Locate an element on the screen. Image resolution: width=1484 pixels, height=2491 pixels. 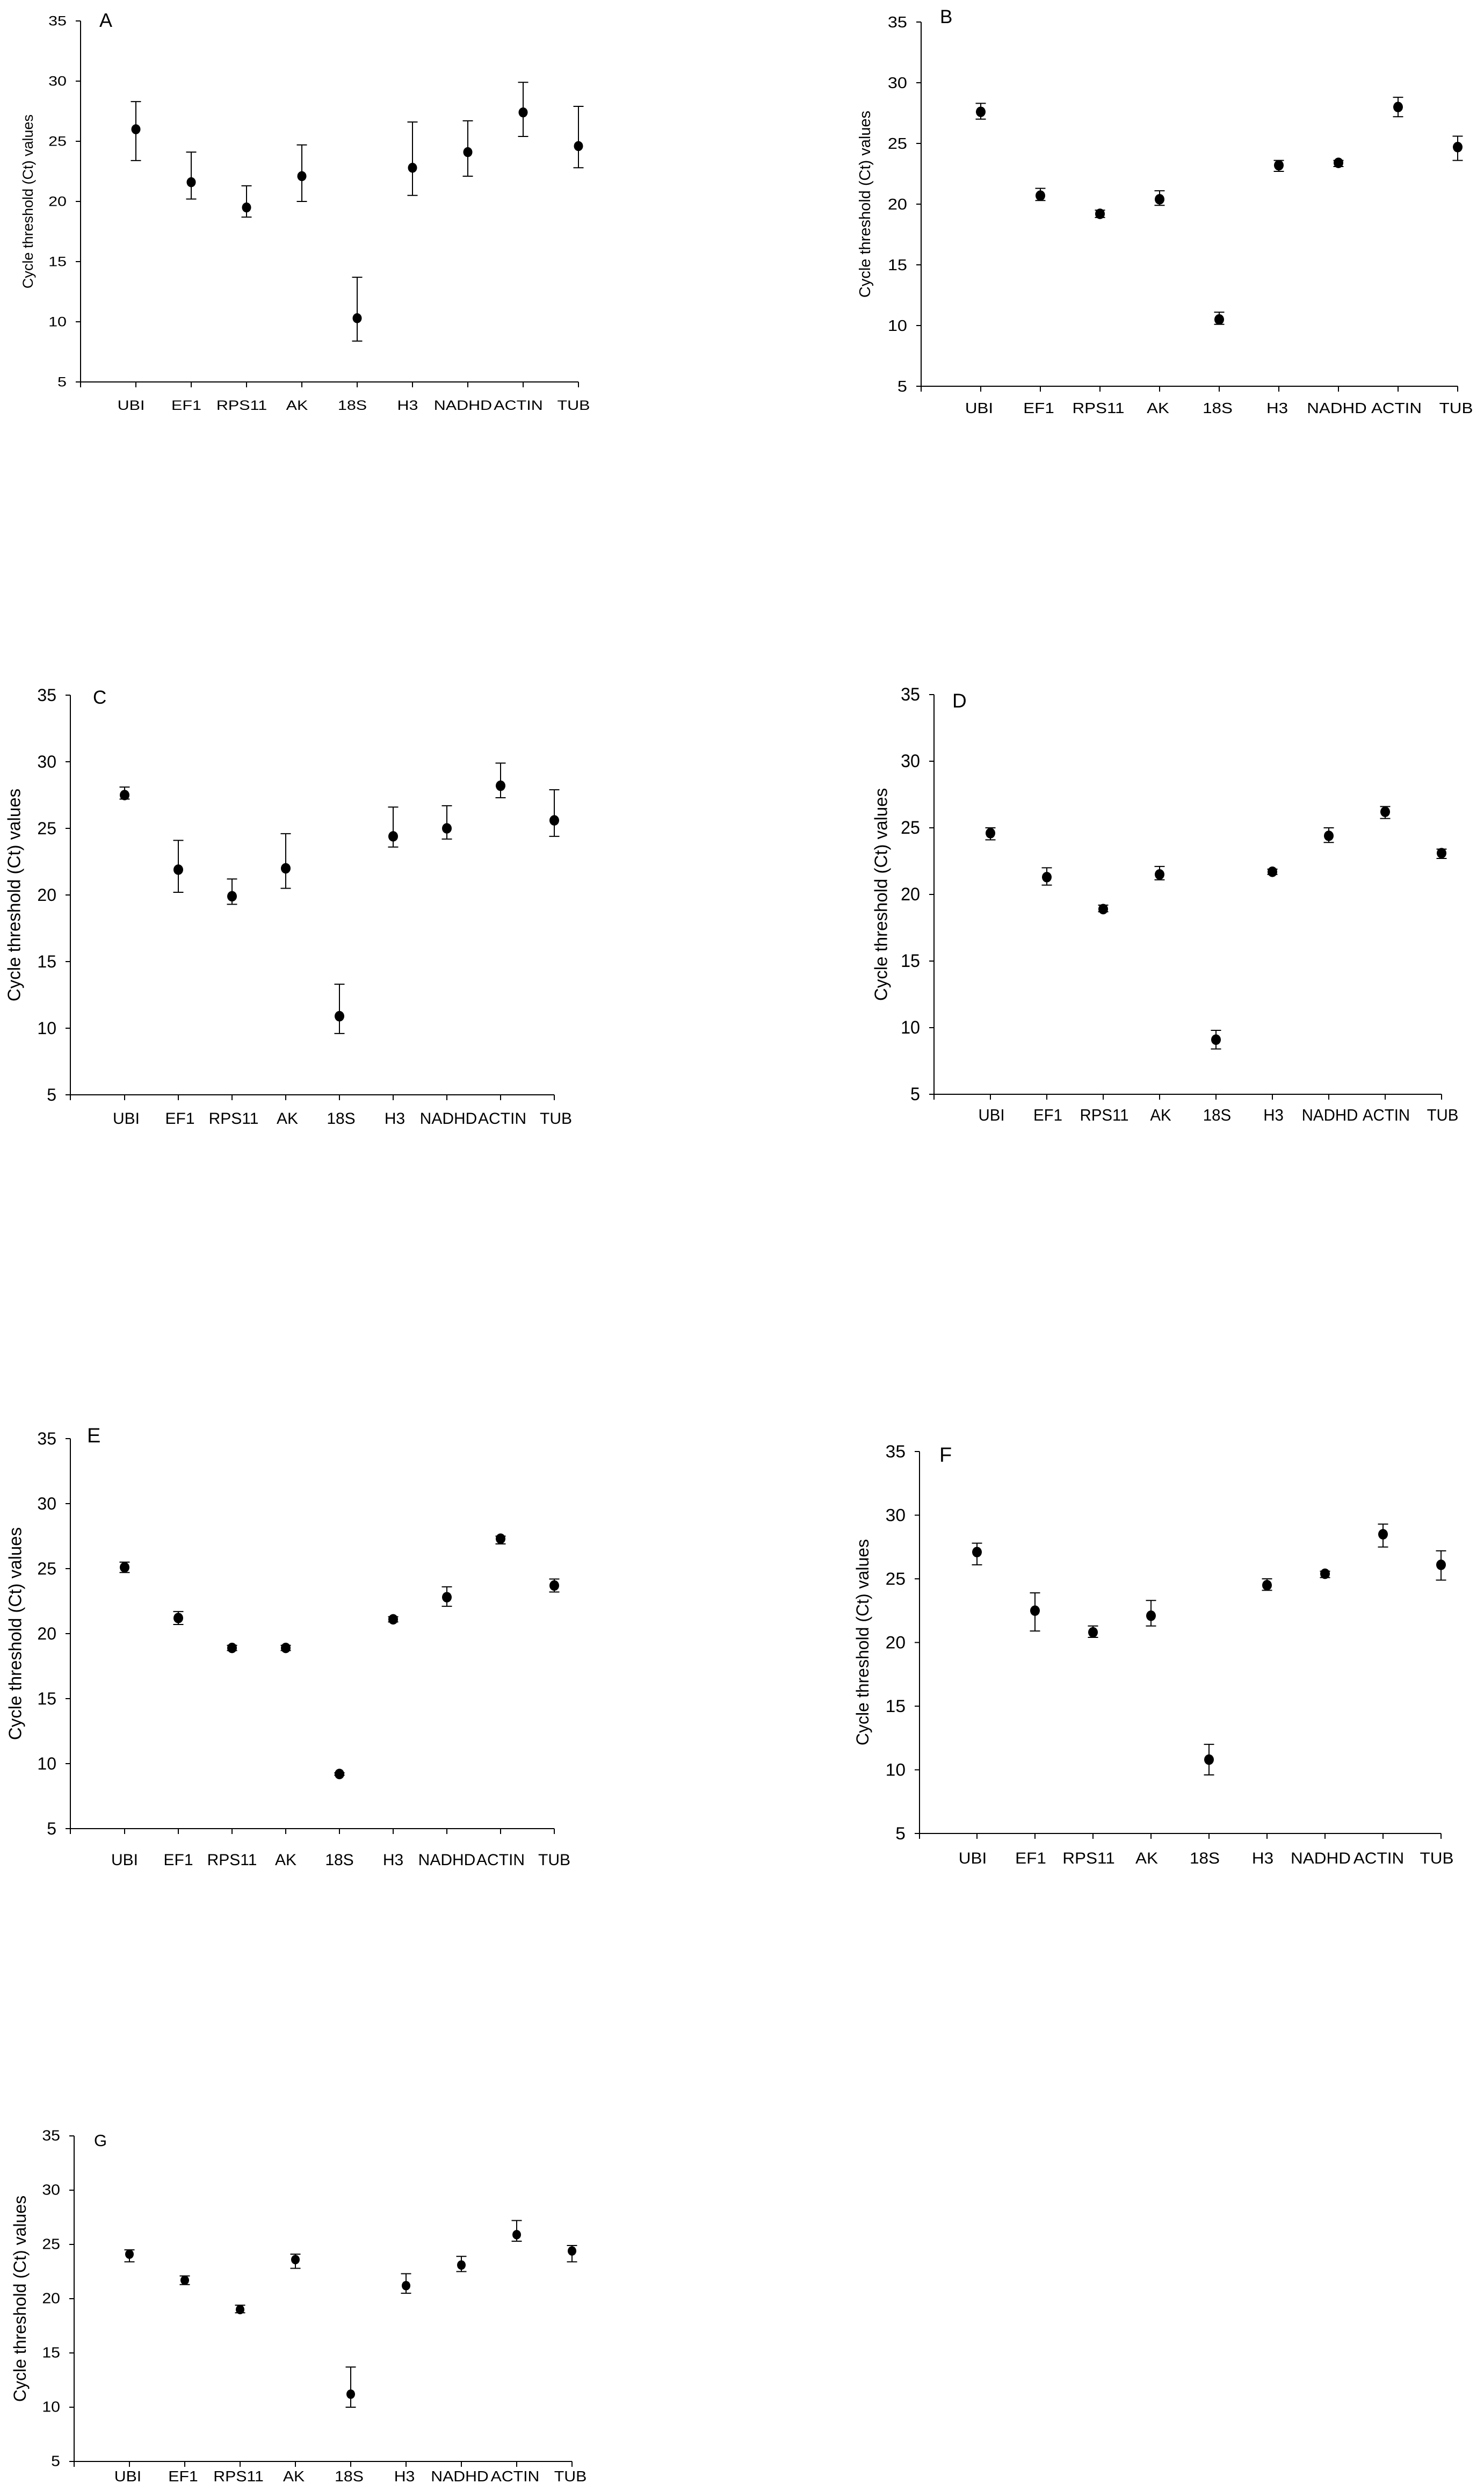
panel-label: E is located at coordinates (93, 1436).